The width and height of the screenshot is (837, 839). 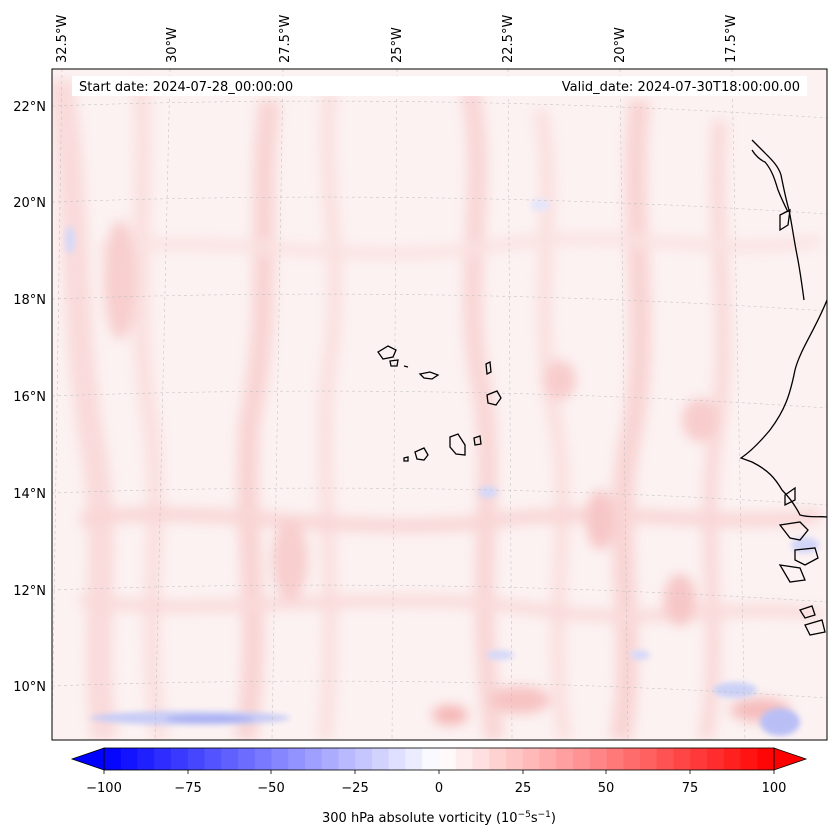 What do you see at coordinates (104, 788) in the screenshot?
I see `colorbar-tick-label: −100` at bounding box center [104, 788].